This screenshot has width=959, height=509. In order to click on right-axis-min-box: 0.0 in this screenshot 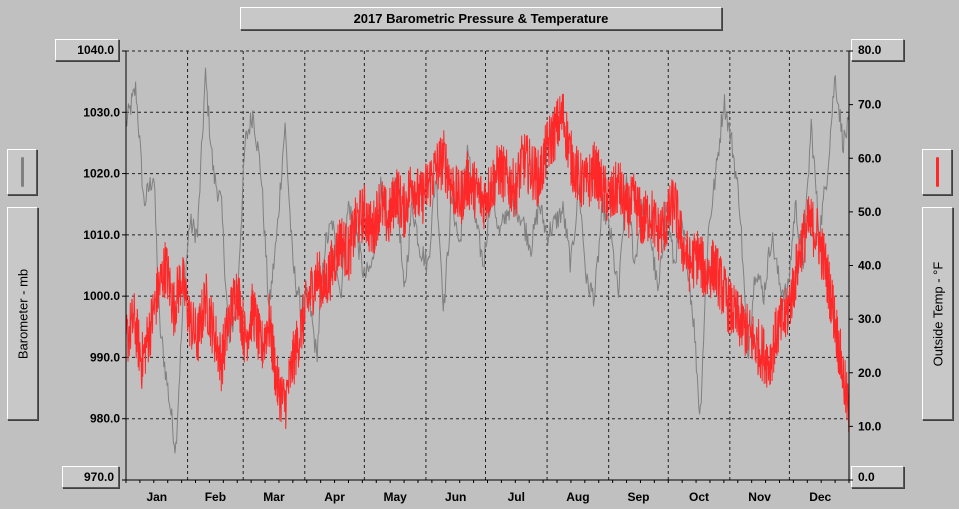, I will do `click(877, 477)`.